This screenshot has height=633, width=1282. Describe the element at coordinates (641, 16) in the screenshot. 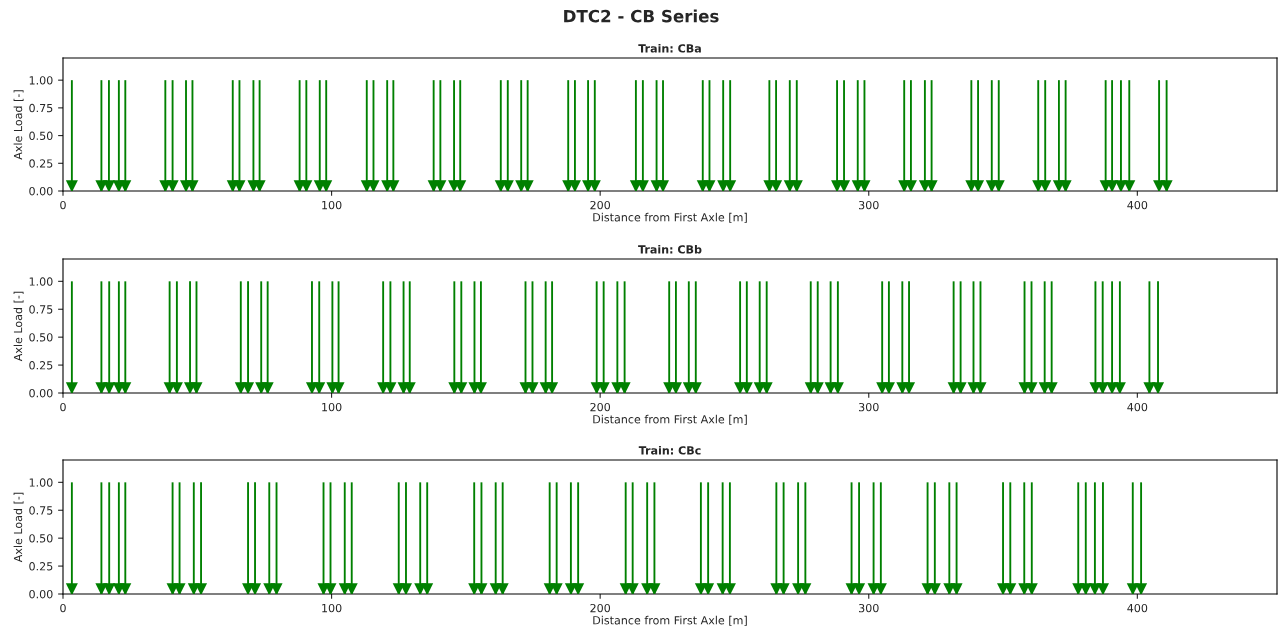

I see `text: DTC2 - CB Series` at that location.